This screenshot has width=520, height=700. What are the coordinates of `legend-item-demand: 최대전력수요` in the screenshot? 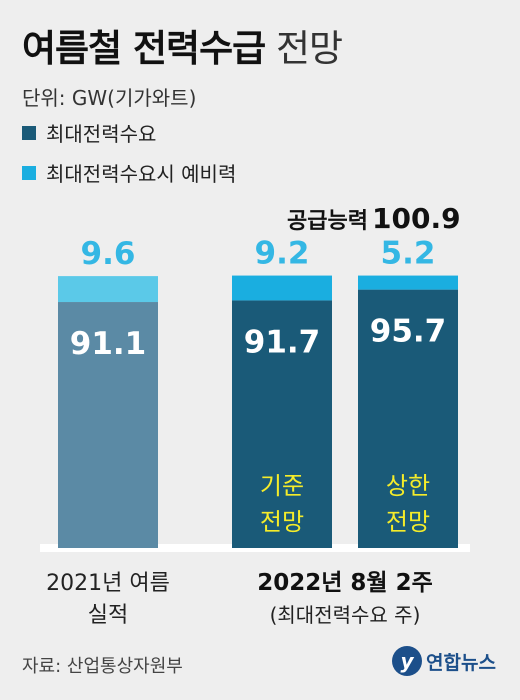 It's located at (89, 132).